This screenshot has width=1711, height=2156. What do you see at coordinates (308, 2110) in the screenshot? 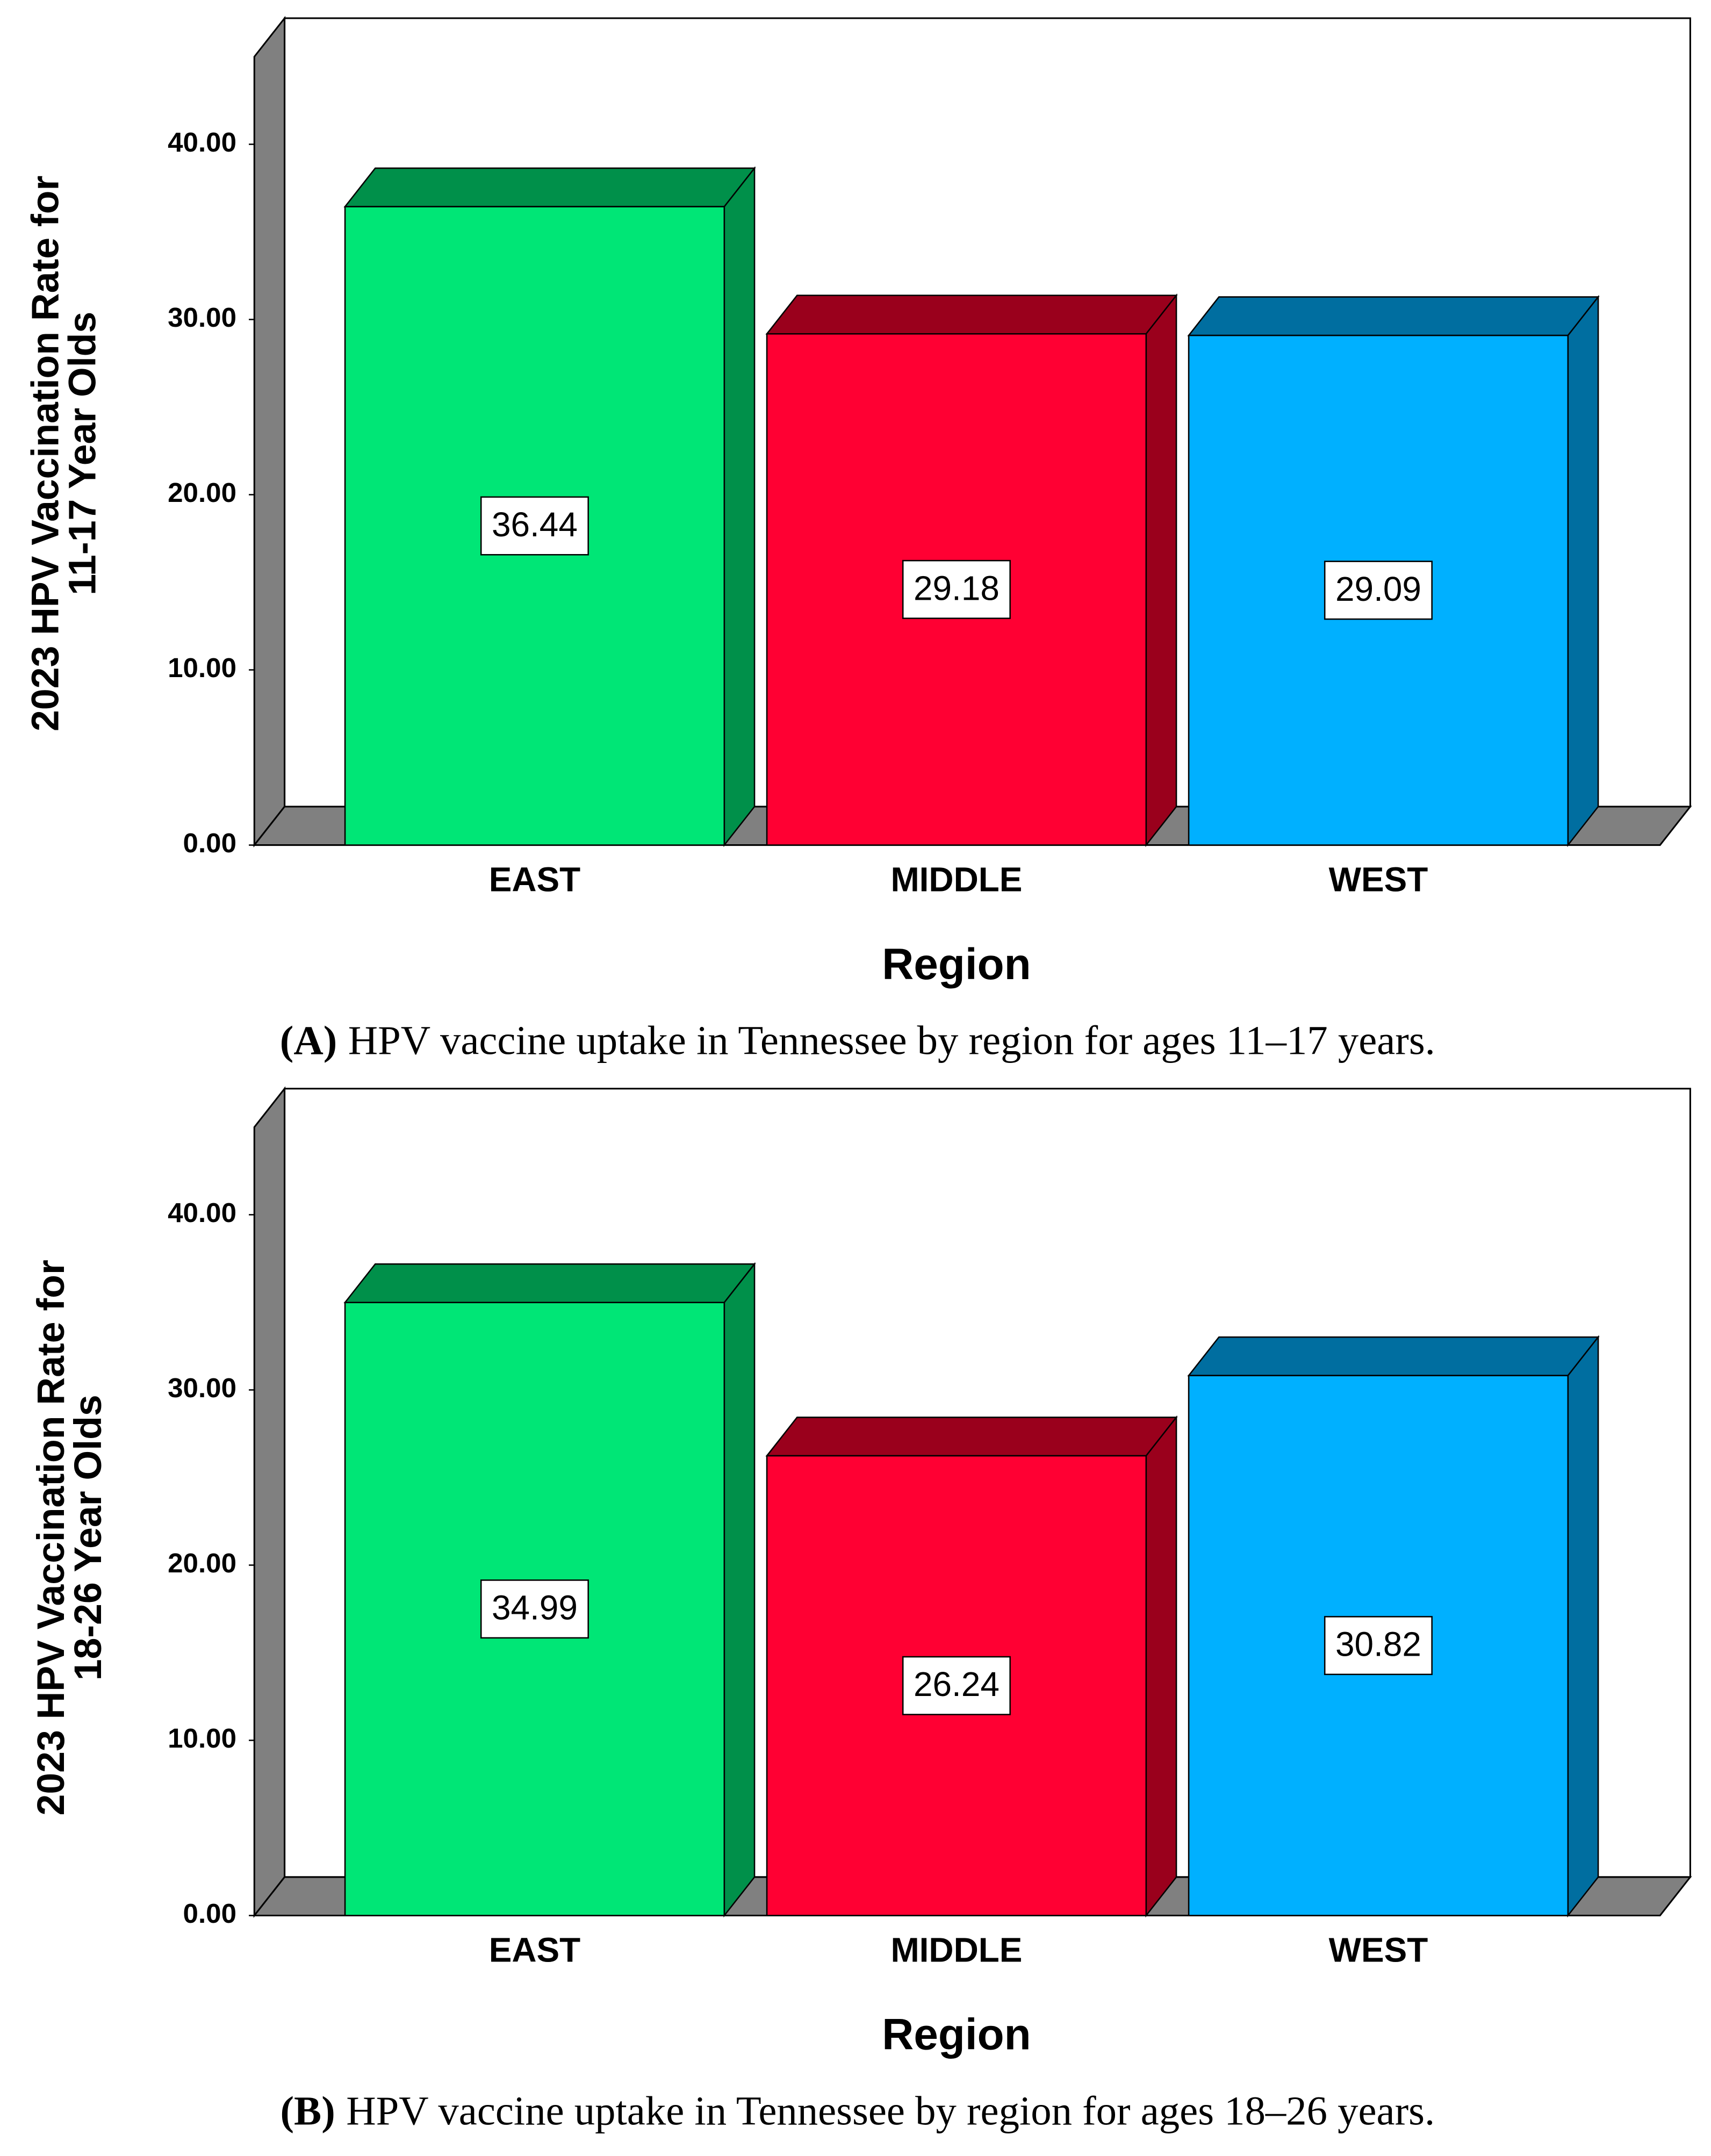
I see `caption-label: (B)` at bounding box center [308, 2110].